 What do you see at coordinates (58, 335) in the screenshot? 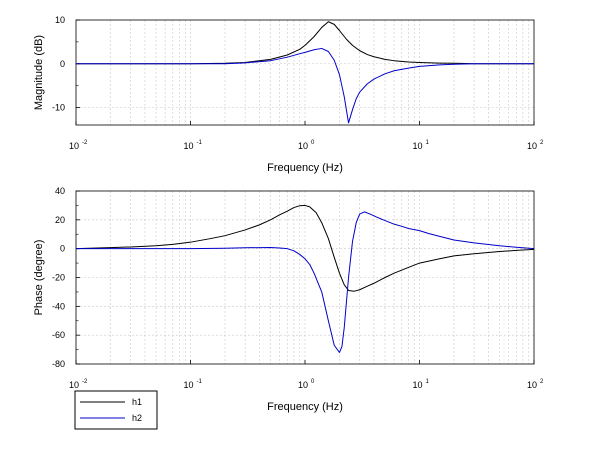
I see `y-tick-label: -60` at bounding box center [58, 335].